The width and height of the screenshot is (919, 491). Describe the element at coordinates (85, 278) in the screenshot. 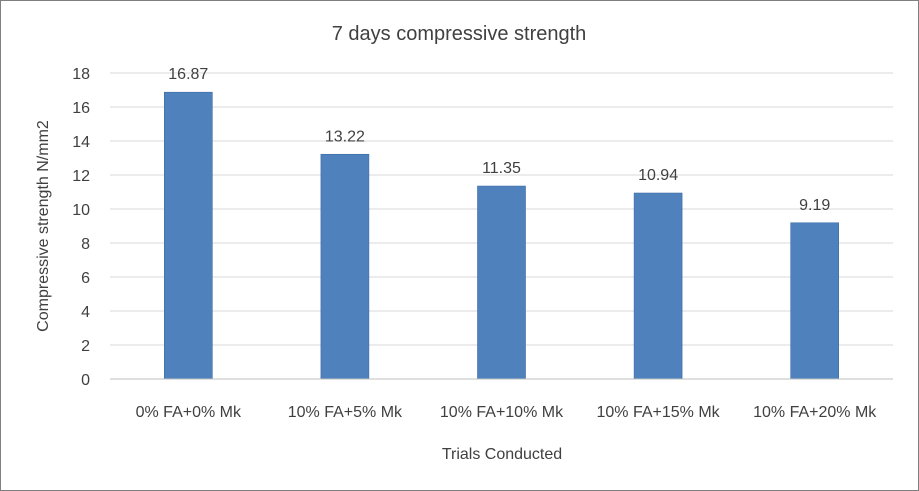

I see `y-tick-label: 6` at that location.